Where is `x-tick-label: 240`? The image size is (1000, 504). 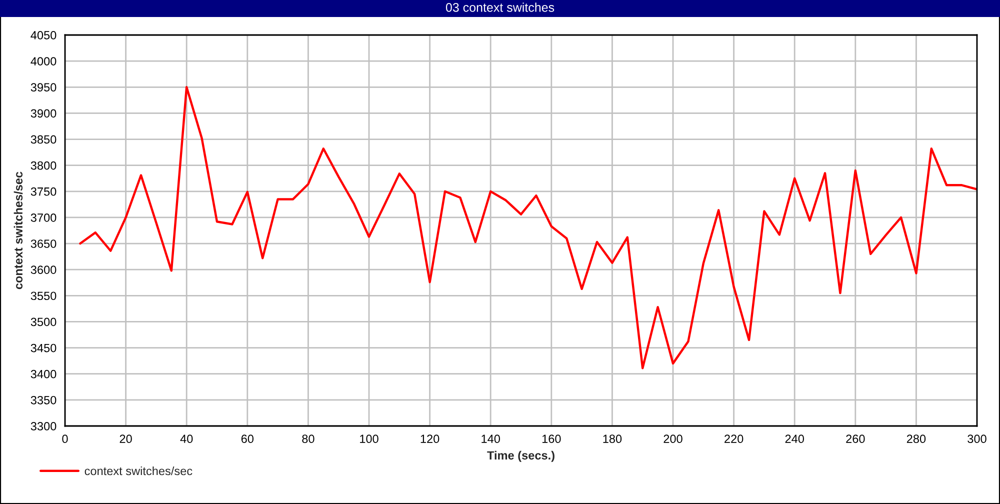
x-tick-label: 240 is located at coordinates (794, 439).